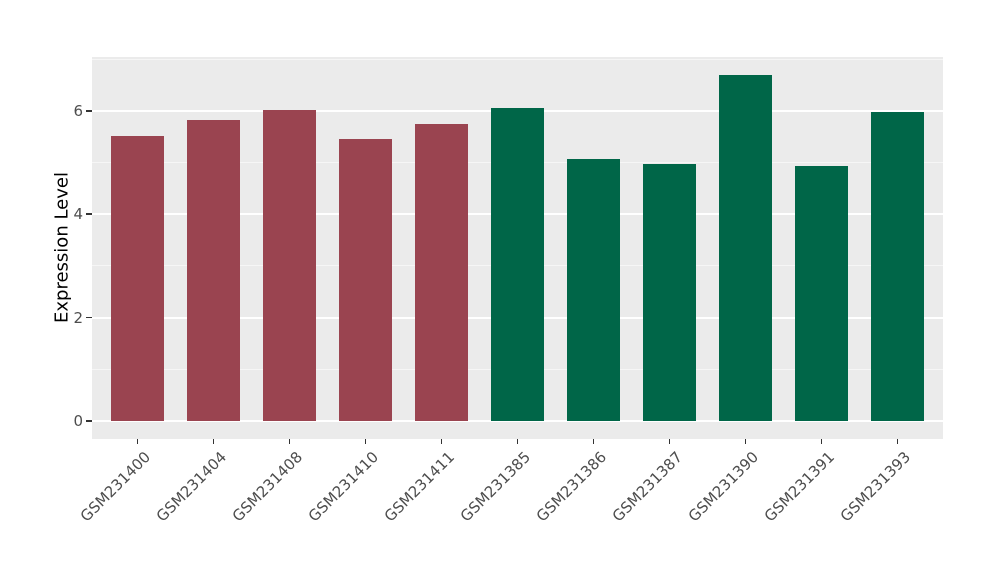 The height and width of the screenshot is (580, 1000). Describe the element at coordinates (723, 486) in the screenshot. I see `x-tick-label: GSM231390` at that location.